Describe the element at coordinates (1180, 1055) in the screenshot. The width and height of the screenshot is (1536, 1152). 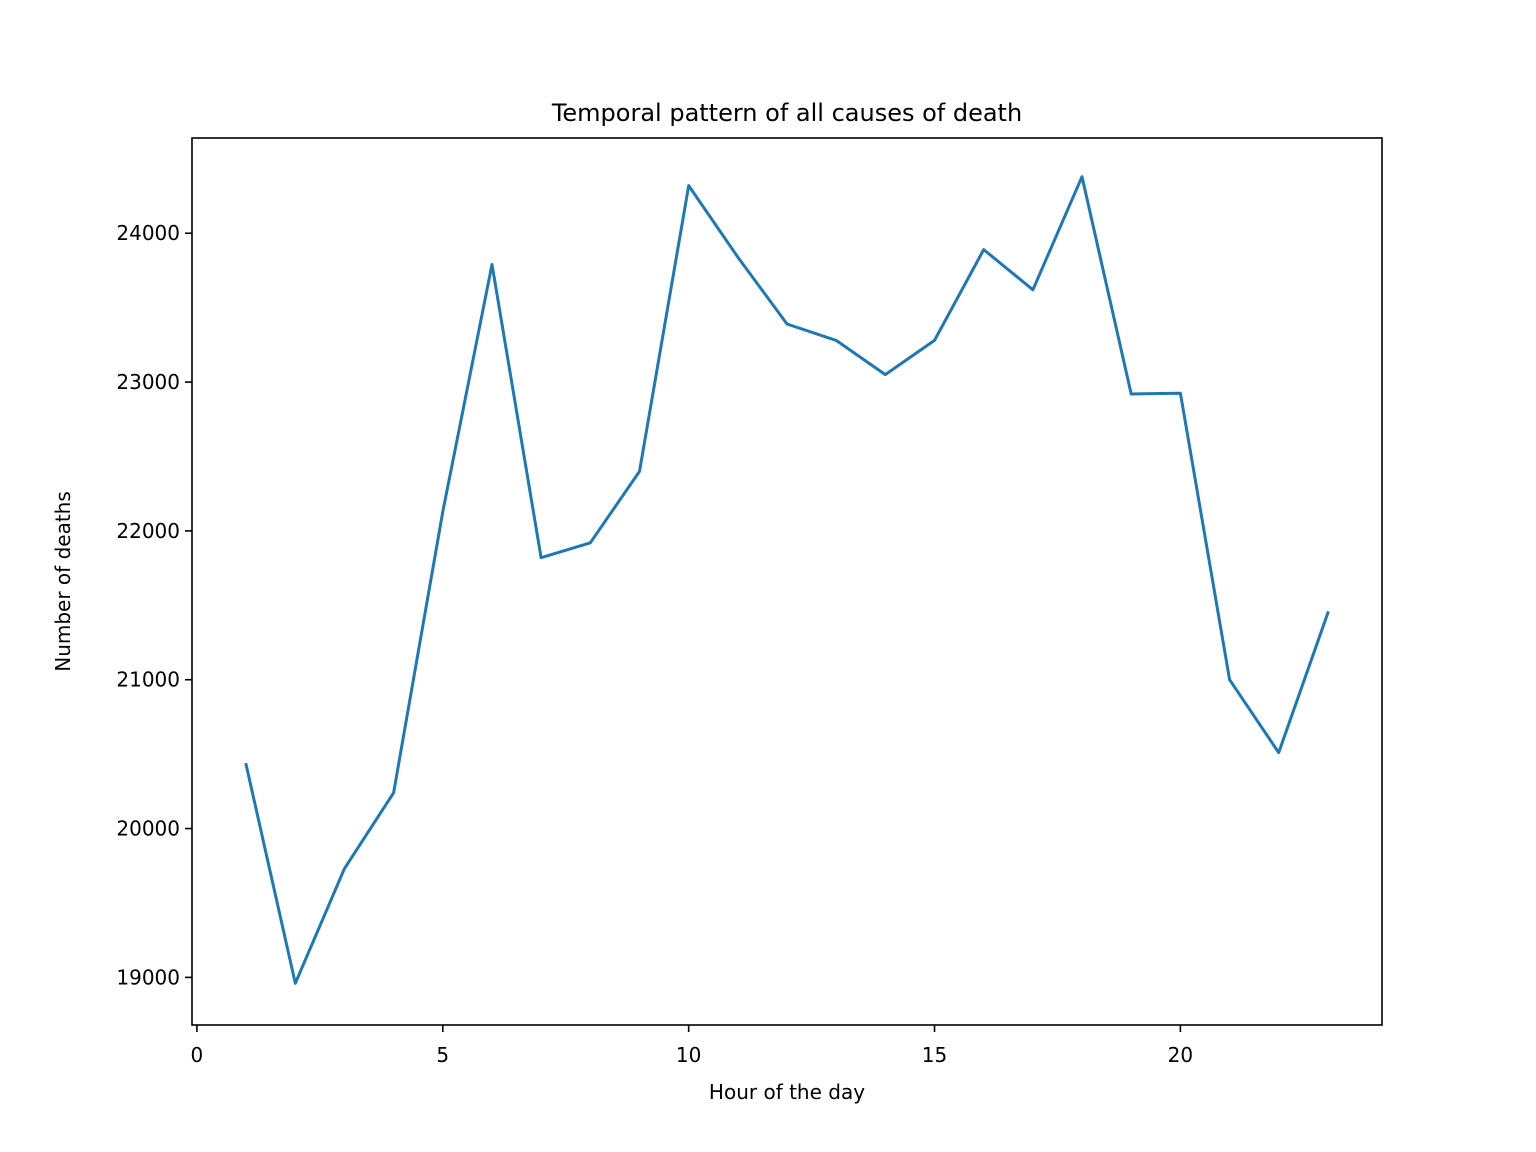
I see `x-tick-label: 20` at that location.